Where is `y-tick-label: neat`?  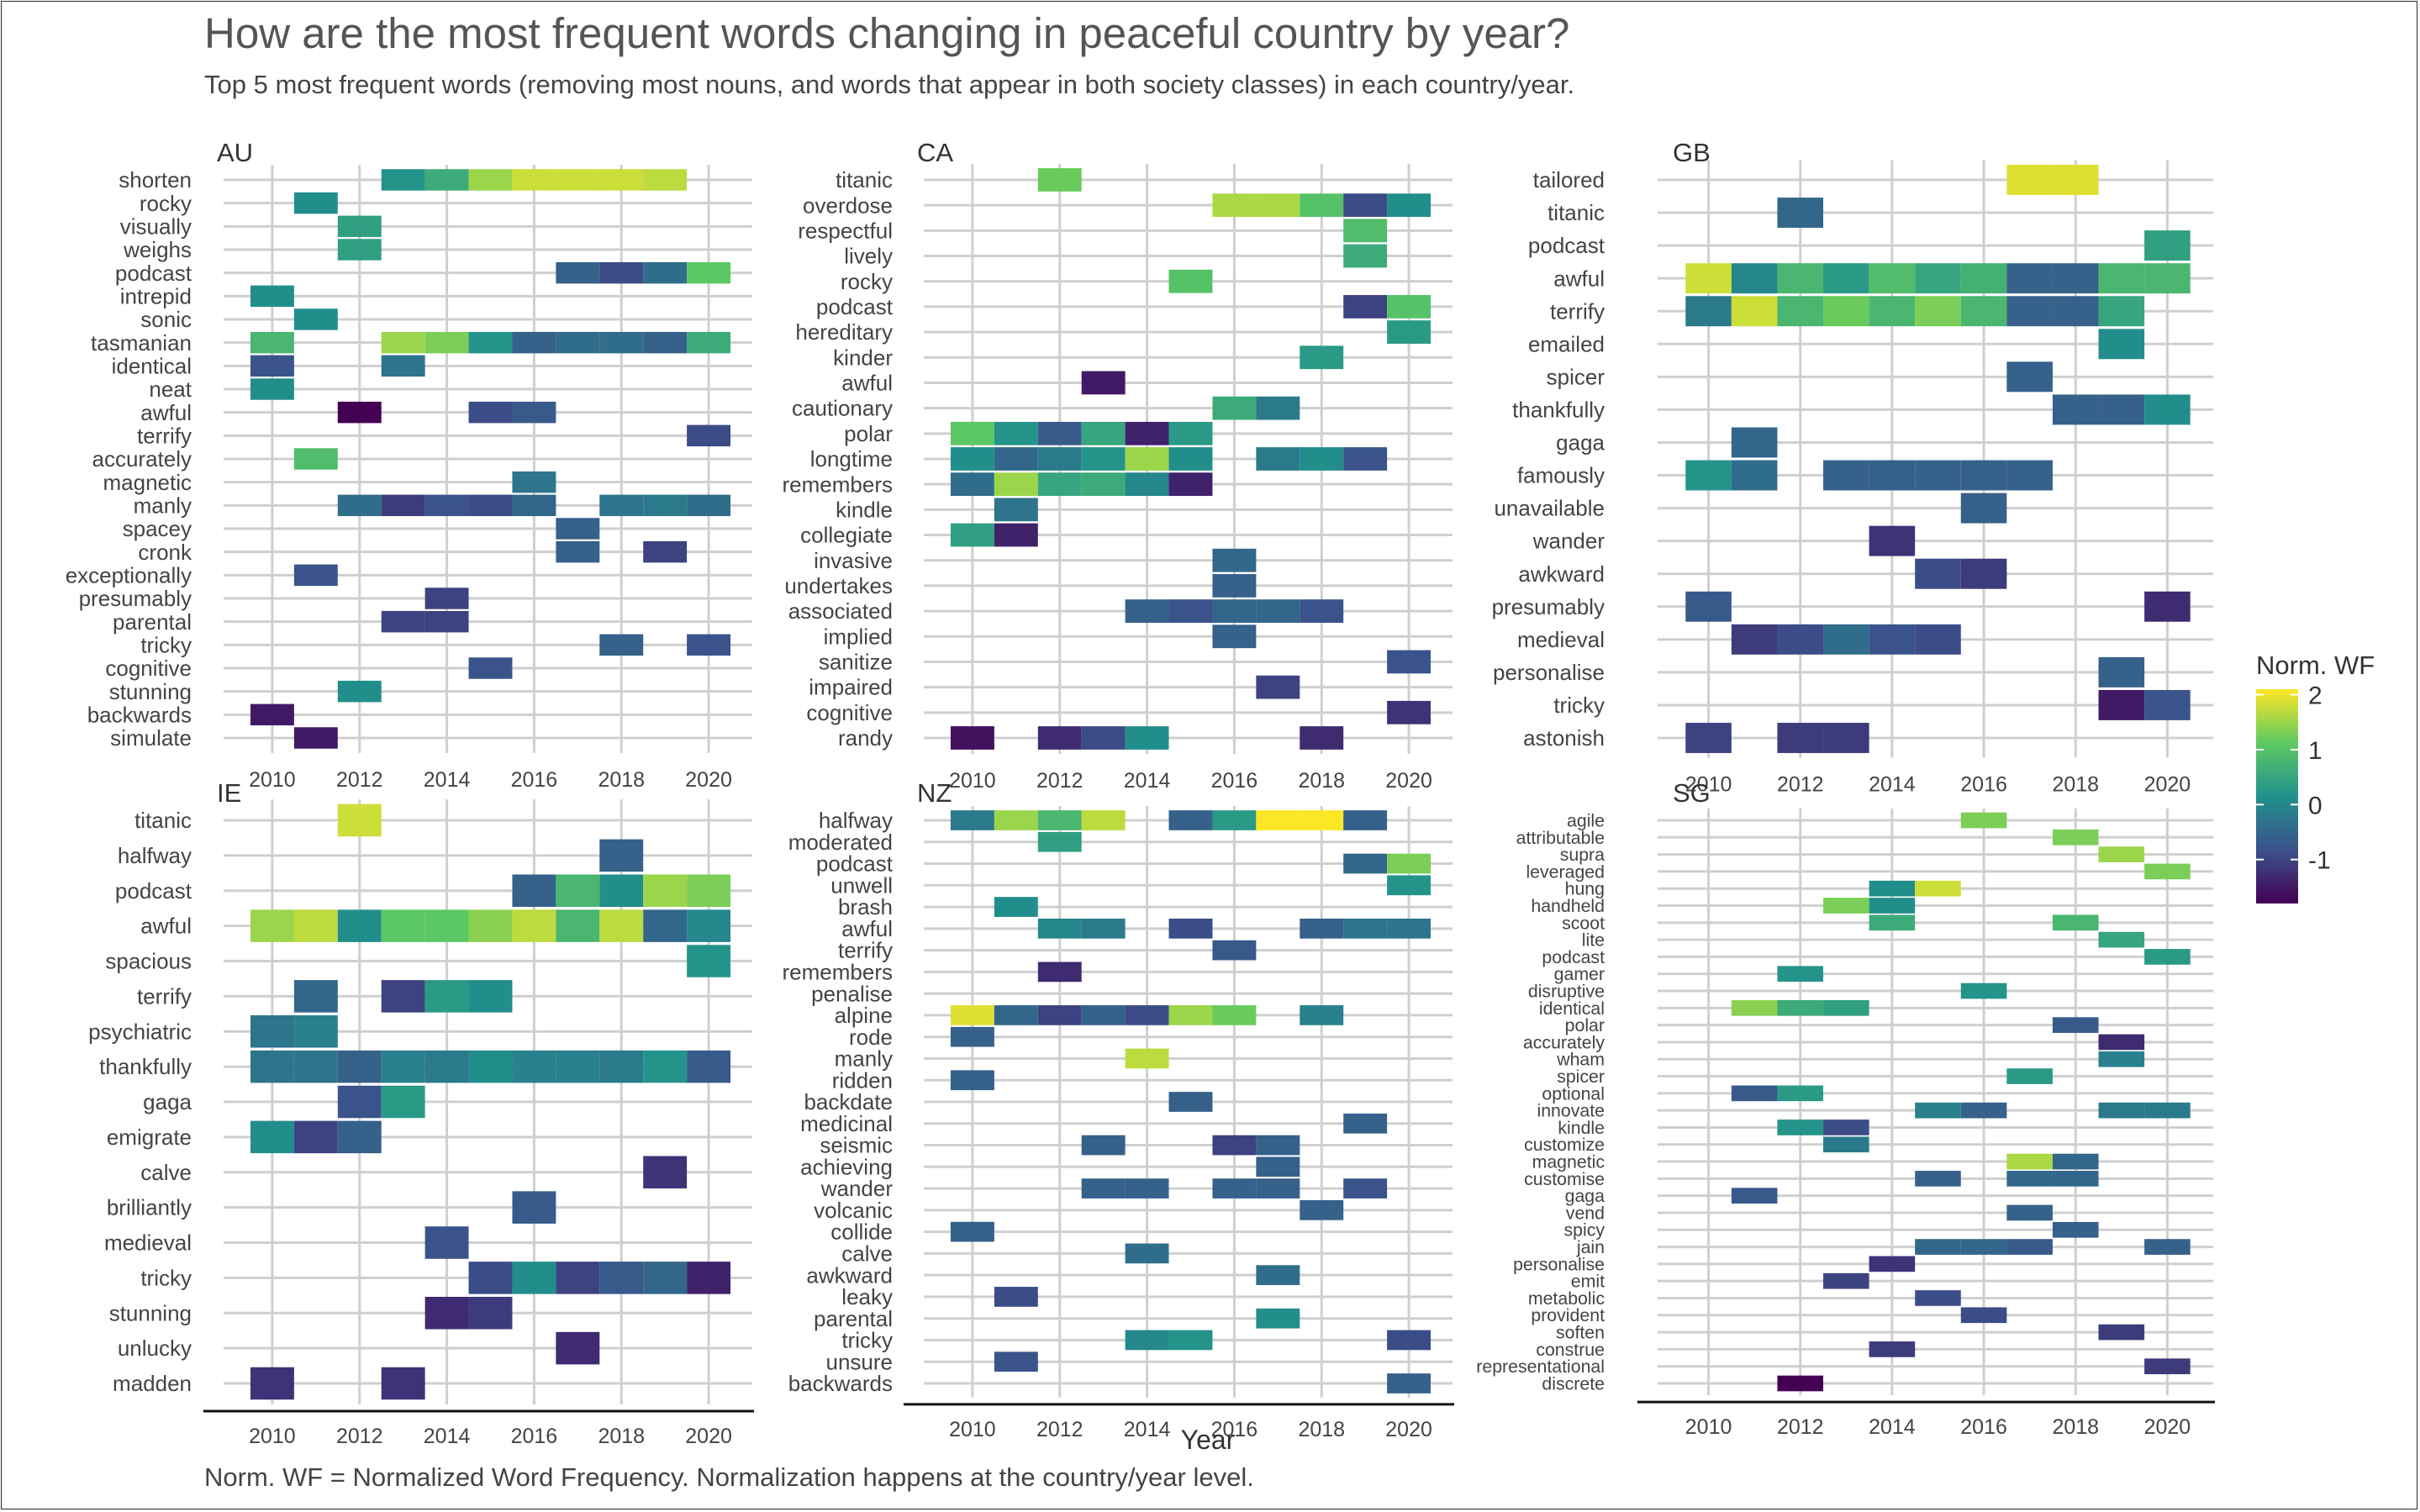
y-tick-label: neat is located at coordinates (170, 389).